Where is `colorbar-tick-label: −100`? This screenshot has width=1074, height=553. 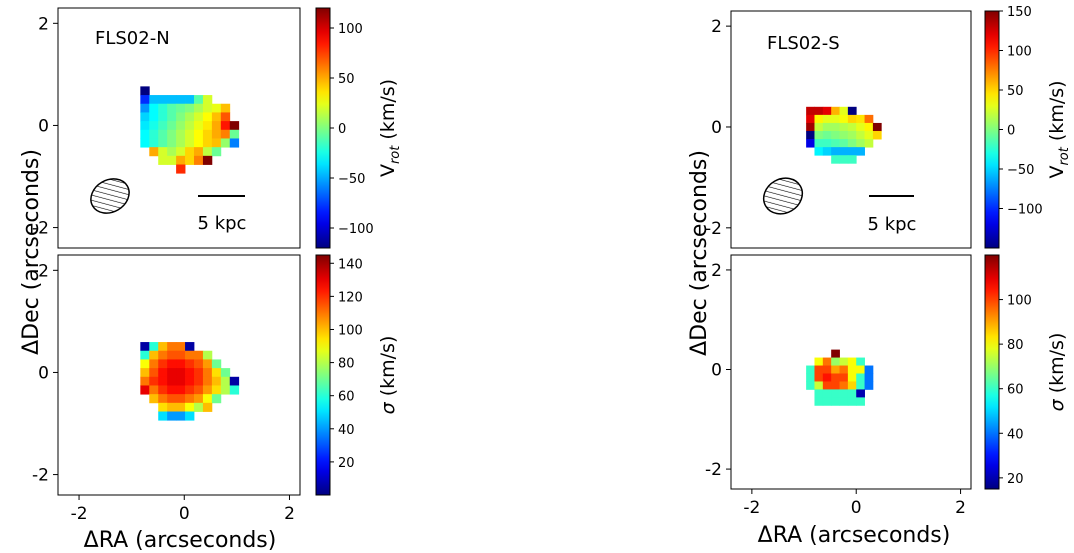
colorbar-tick-label: −100 is located at coordinates (1025, 210).